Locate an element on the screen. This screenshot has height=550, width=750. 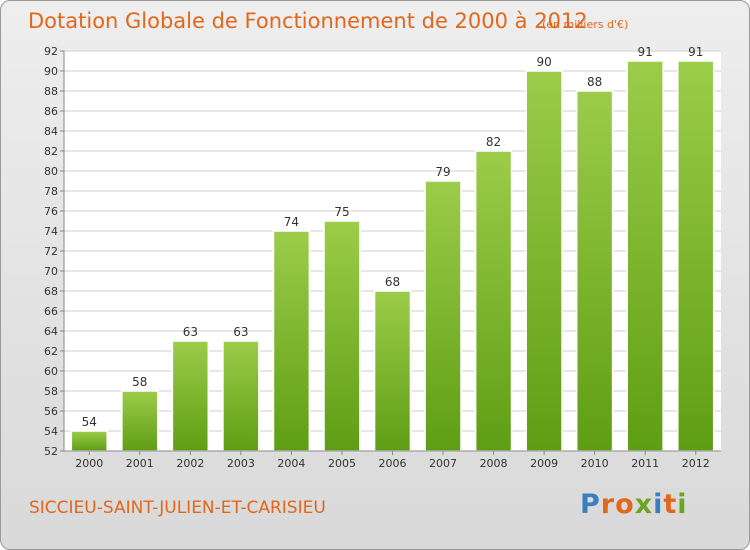
data-label: 88 is located at coordinates (594, 82).